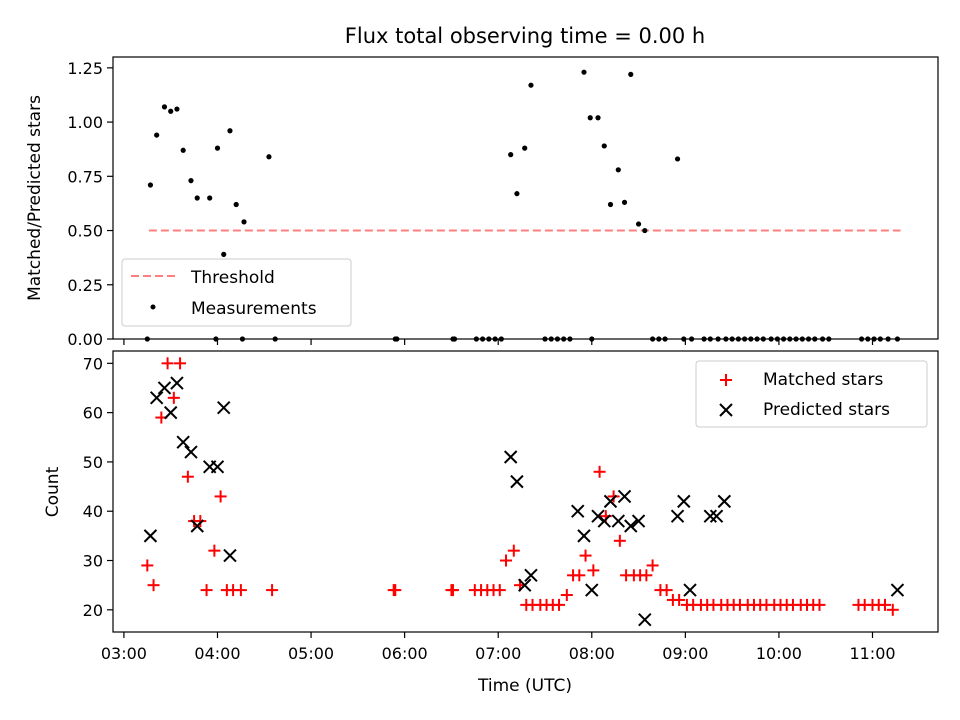 The image size is (960, 720). What do you see at coordinates (93, 511) in the screenshot?
I see `bottom-y-tick-label: 40` at bounding box center [93, 511].